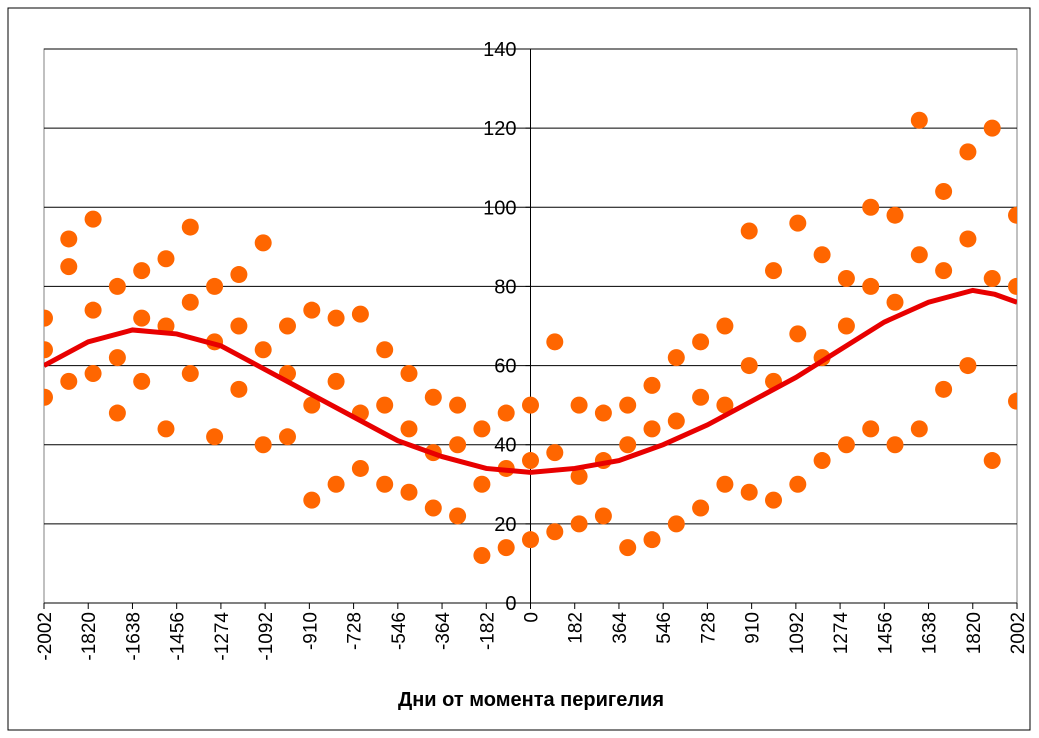 The height and width of the screenshot is (738, 1039). Describe the element at coordinates (620, 628) in the screenshot. I see `x-tick-label: 364` at that location.